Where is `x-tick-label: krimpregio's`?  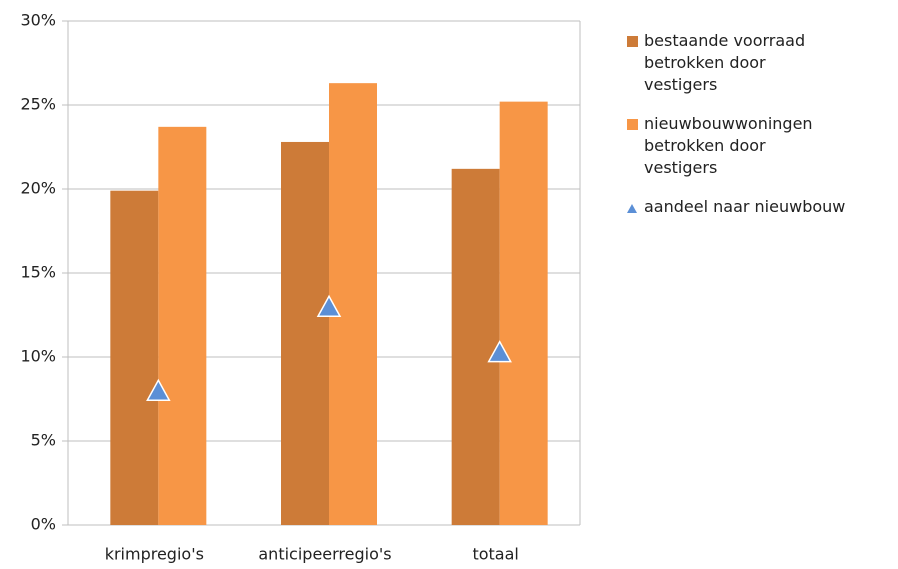 x-tick-label: krimpregio's is located at coordinates (154, 554).